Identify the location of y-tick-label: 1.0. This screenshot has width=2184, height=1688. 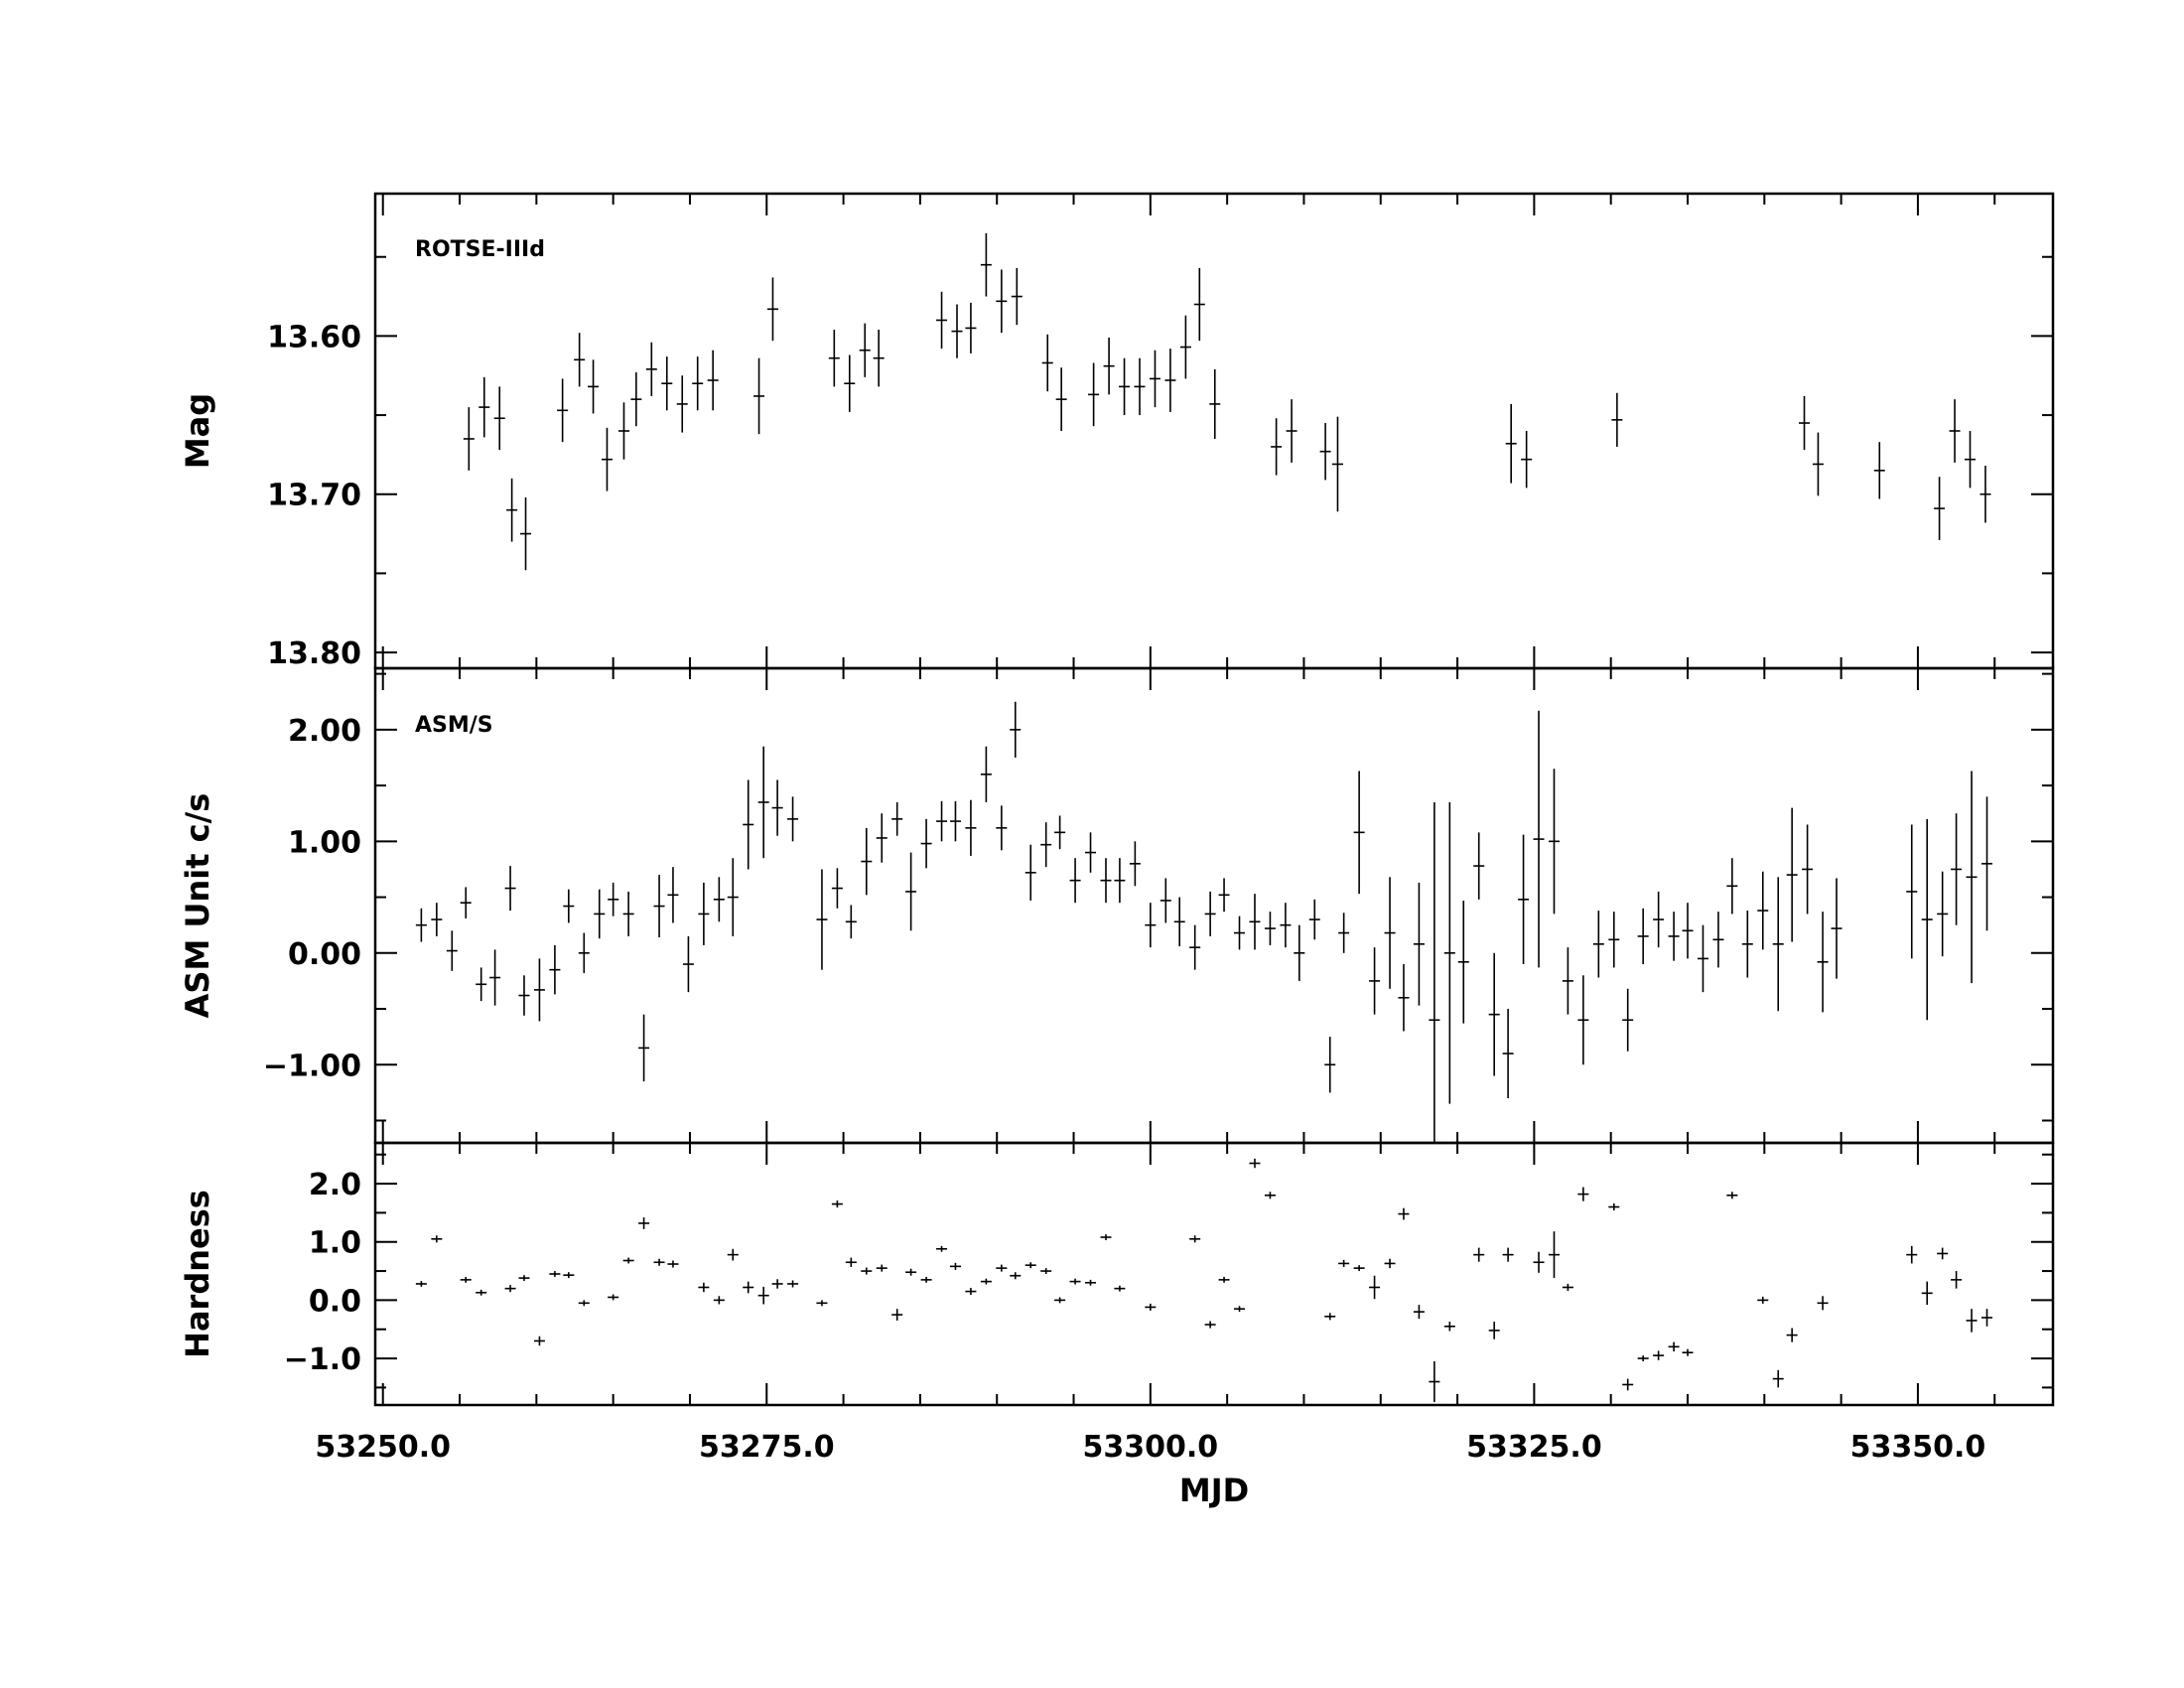
(335, 1243).